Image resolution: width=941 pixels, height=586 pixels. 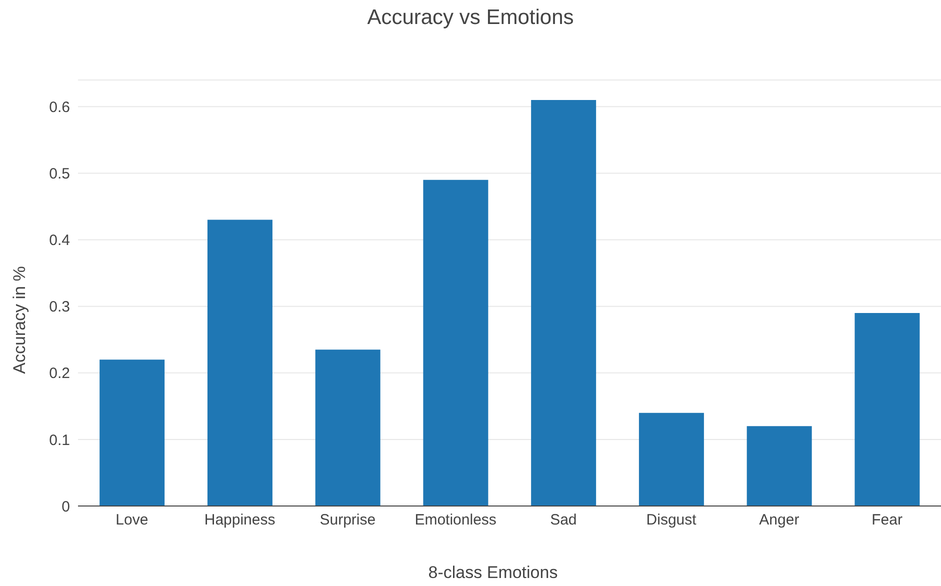 I want to click on y-tick-label: 0.2, so click(x=59, y=373).